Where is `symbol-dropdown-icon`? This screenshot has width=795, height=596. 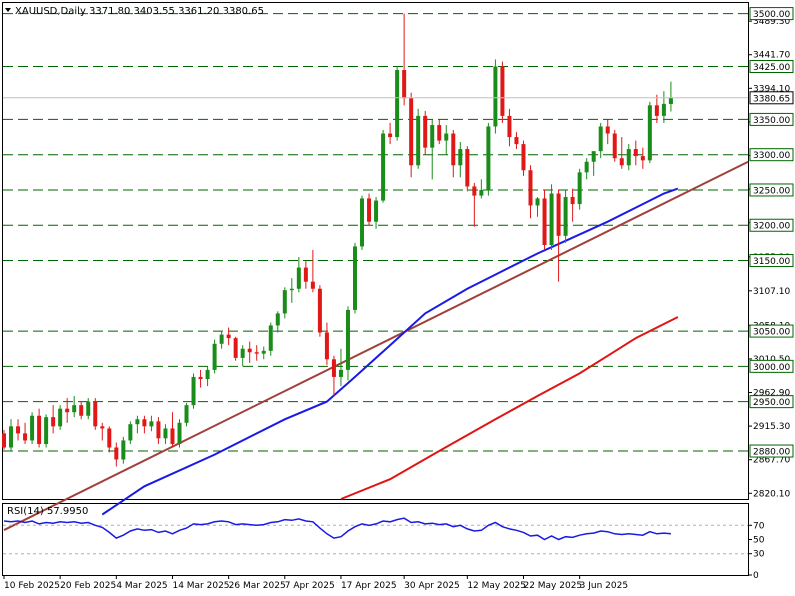
symbol-dropdown-icon is located at coordinates (8, 10).